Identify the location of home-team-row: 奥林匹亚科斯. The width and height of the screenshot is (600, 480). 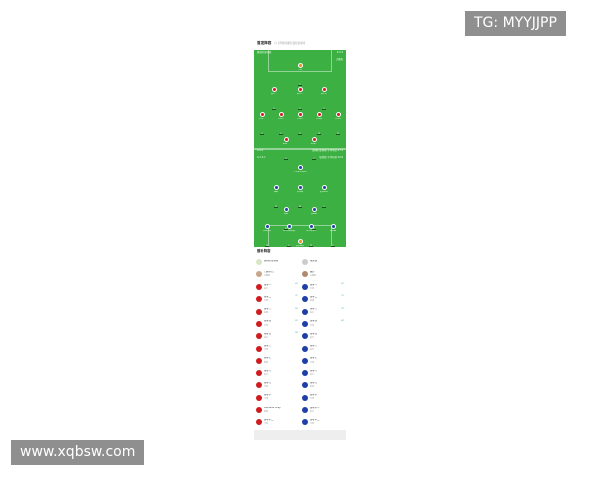
(276, 263).